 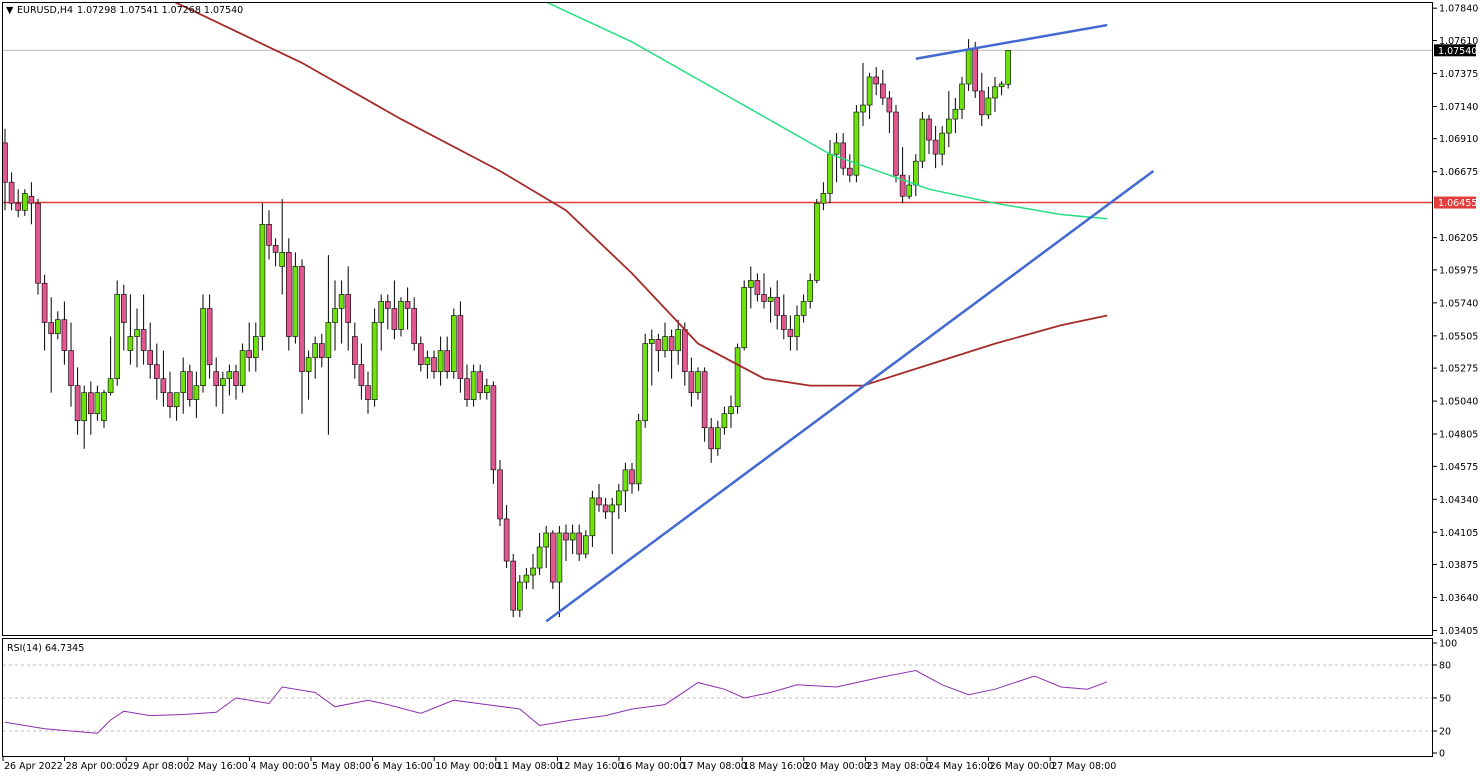 What do you see at coordinates (556, 701) in the screenshot?
I see `rsi-line` at bounding box center [556, 701].